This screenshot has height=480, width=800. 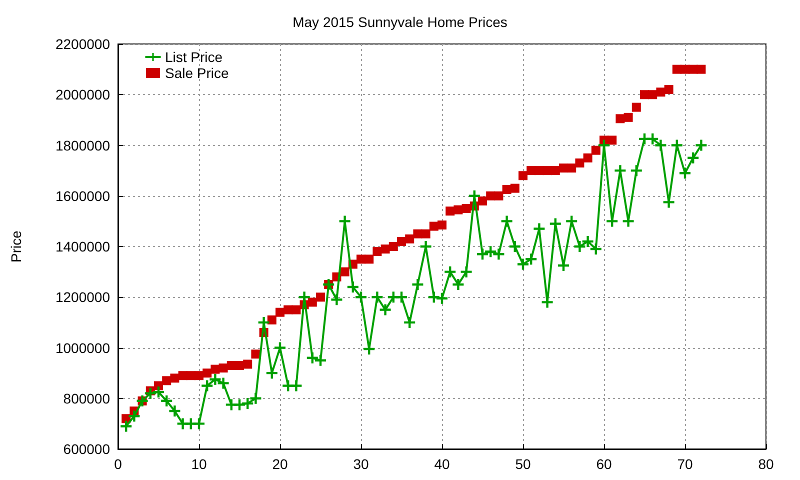 I want to click on y-tick-label: 2200000, so click(x=82, y=44).